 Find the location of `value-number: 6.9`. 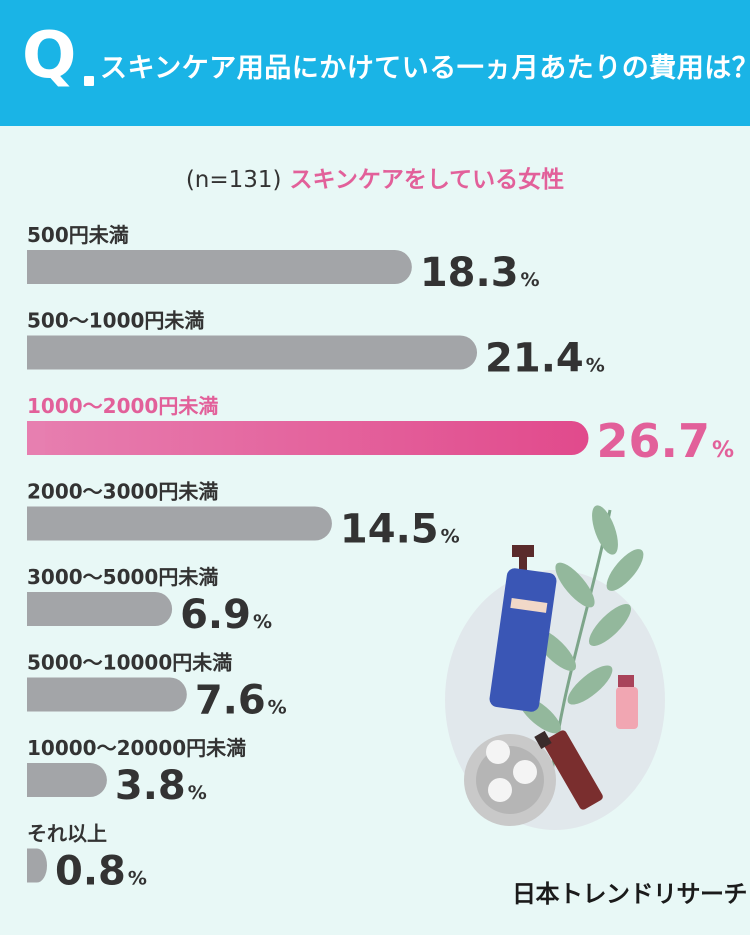

value-number: 6.9 is located at coordinates (215, 615).